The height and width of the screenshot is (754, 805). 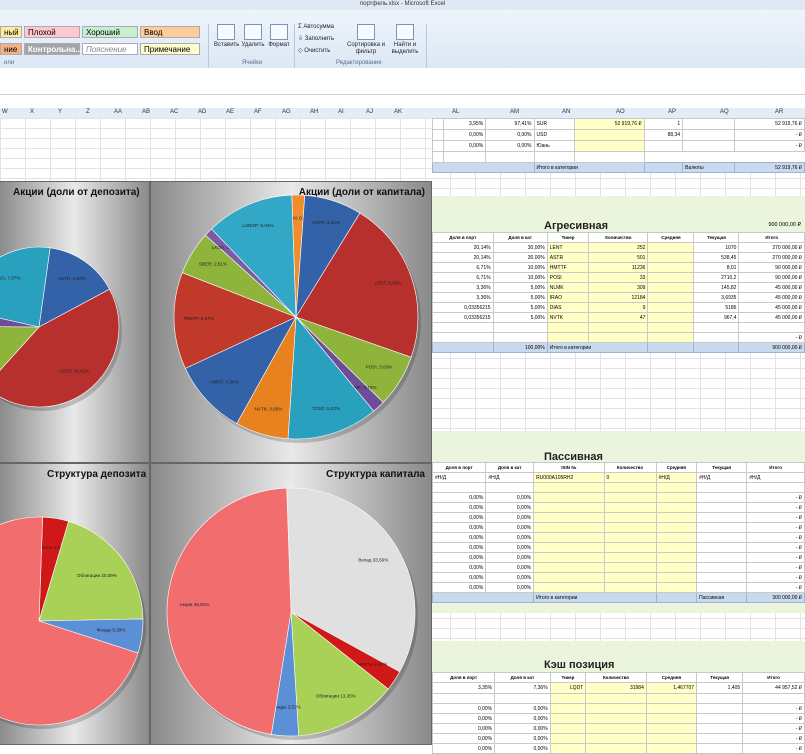 I want to click on fill-button: ⇩ Заполнить, so click(x=316, y=39).